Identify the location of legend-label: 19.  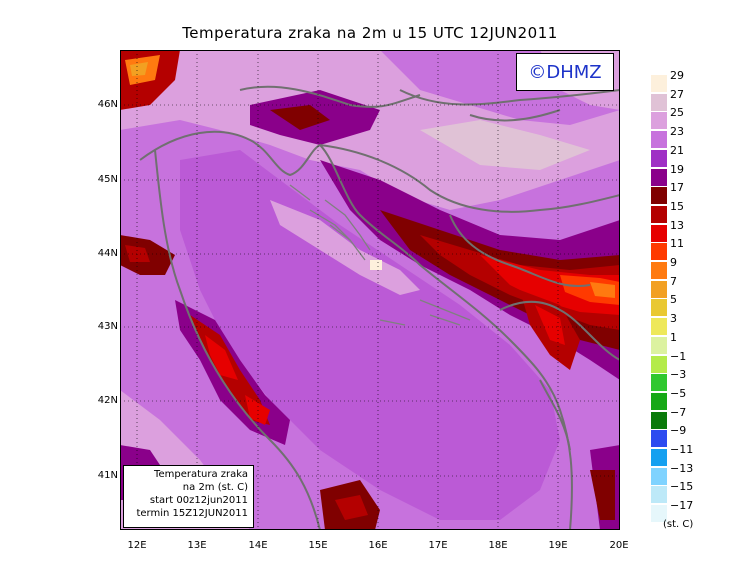
(677, 169).